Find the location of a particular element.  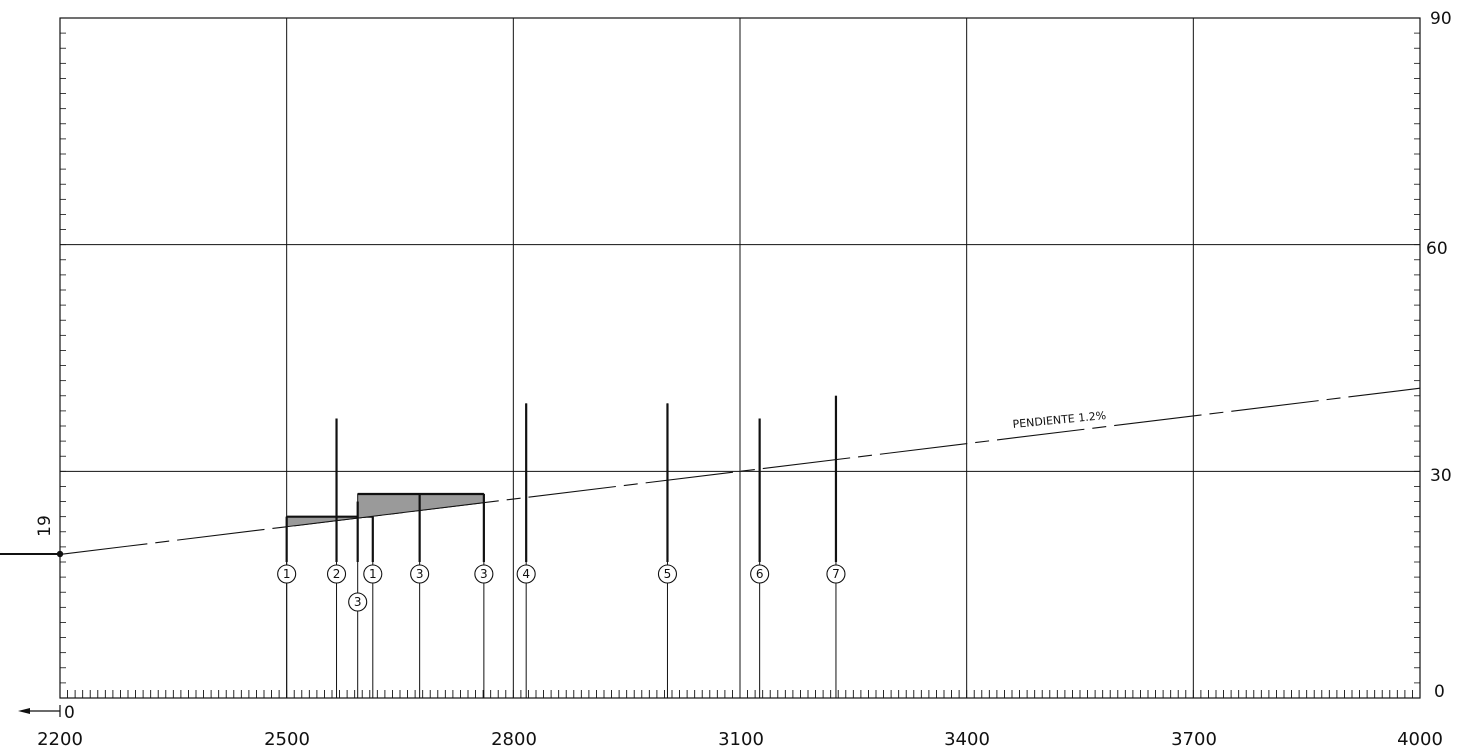

x-tick-label: 2500 is located at coordinates (287, 739).